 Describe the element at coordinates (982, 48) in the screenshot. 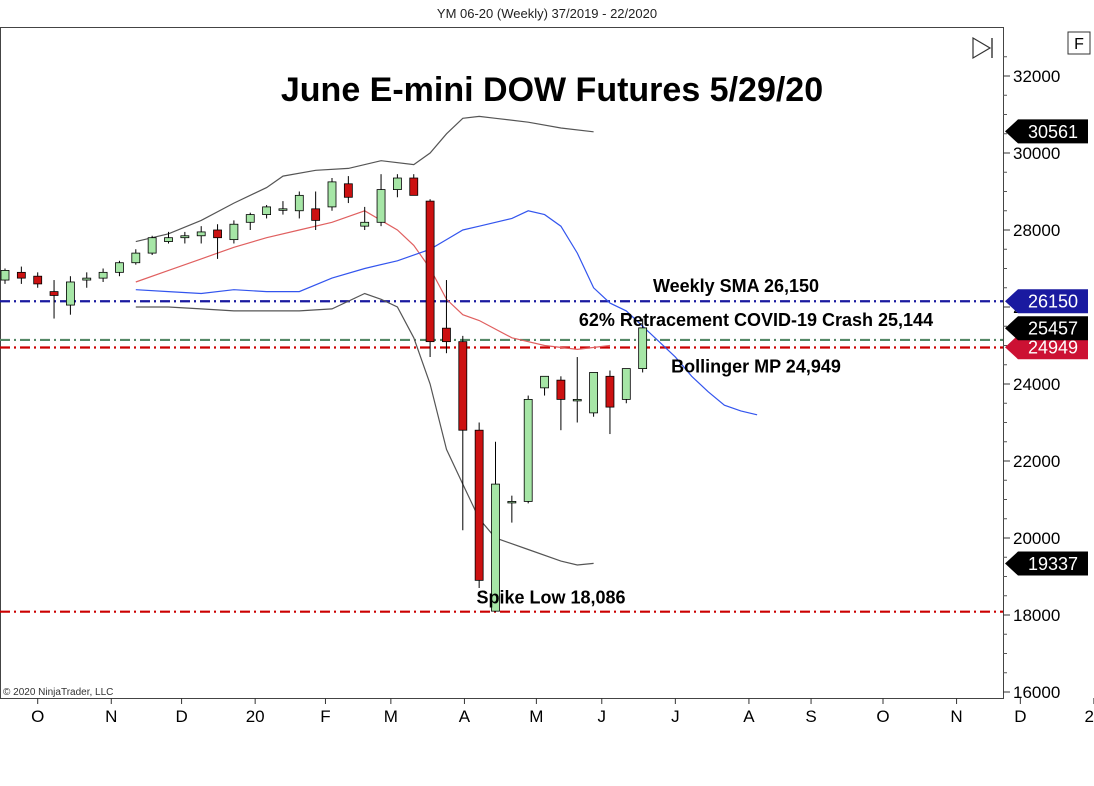

I see `skip-to-end-icon` at that location.